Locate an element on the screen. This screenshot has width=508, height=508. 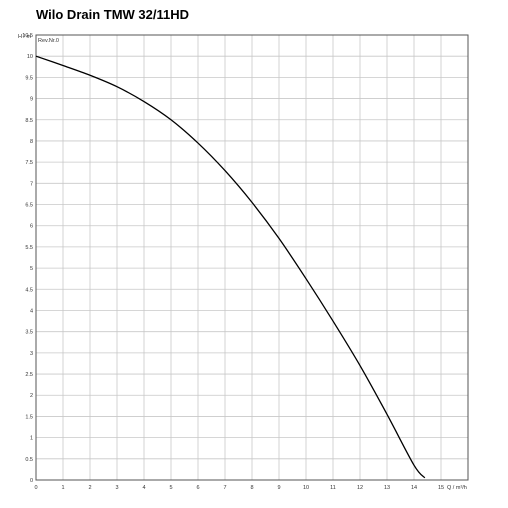
chart-title: Wilo Drain TMW 32/11HD is located at coordinates (113, 14).